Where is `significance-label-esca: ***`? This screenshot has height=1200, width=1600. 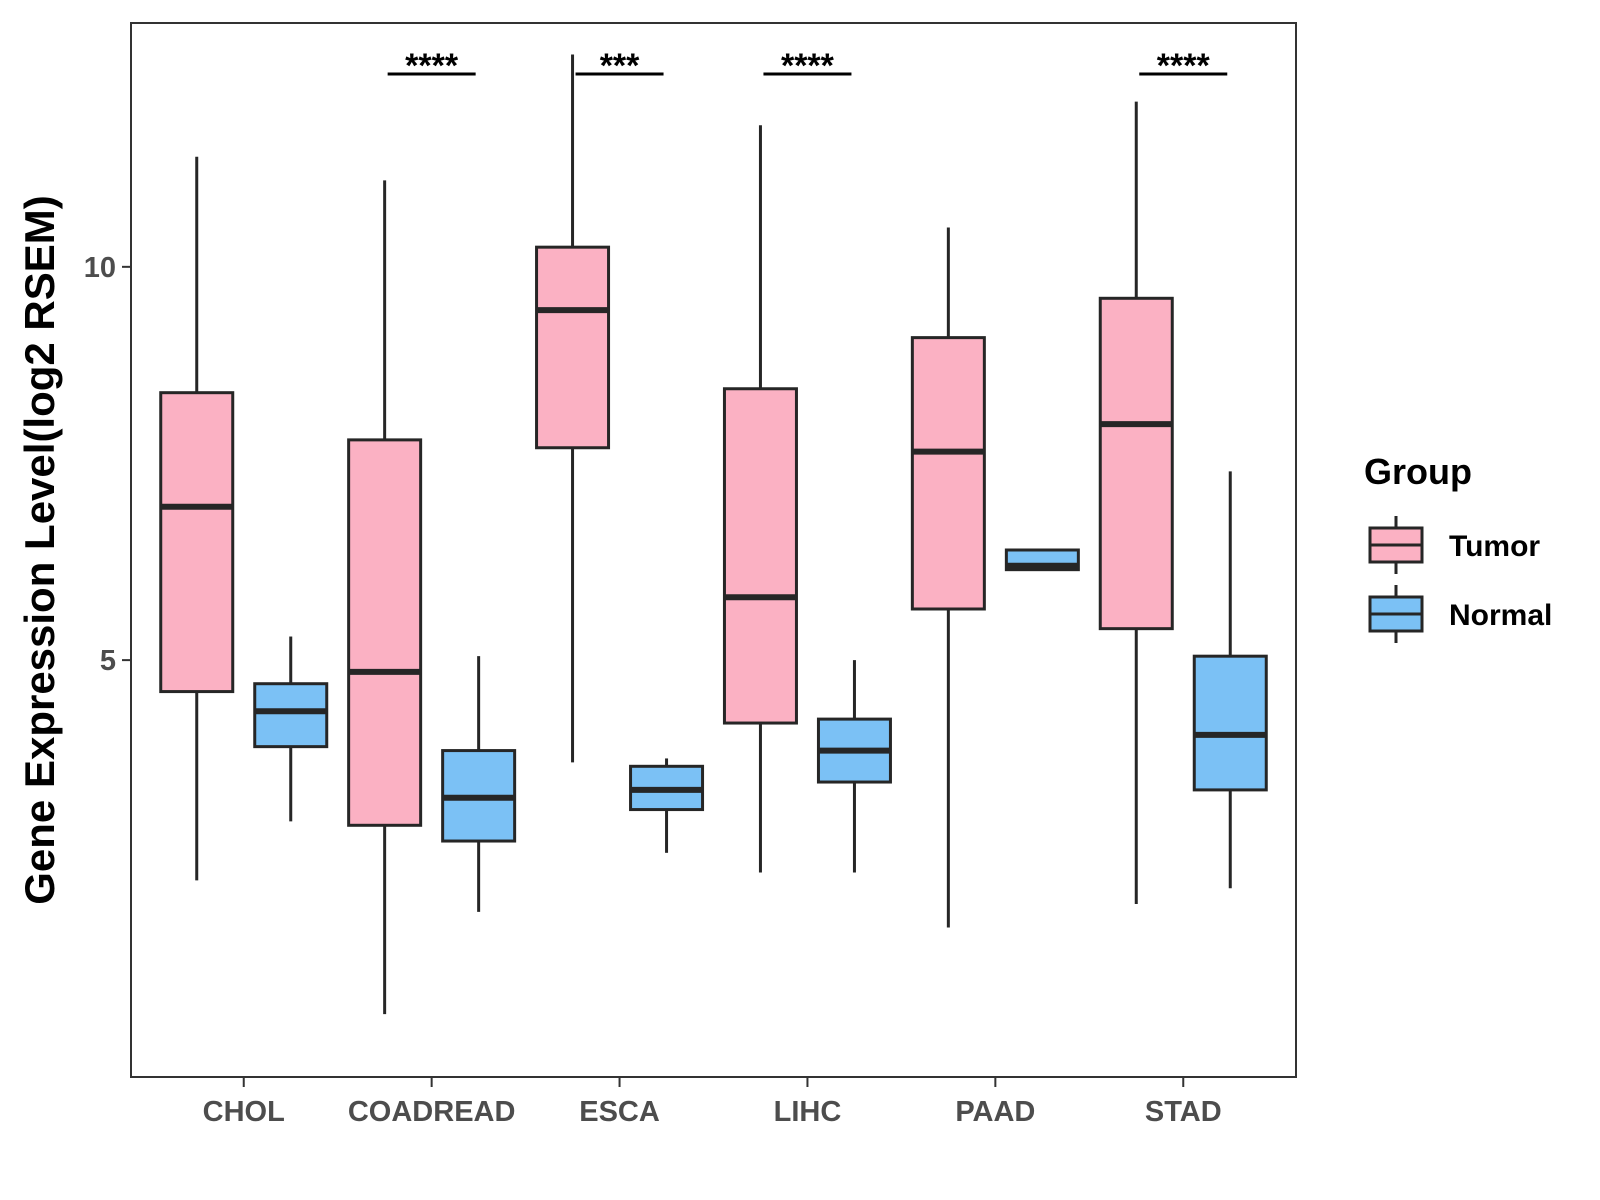
significance-label-esca: *** is located at coordinates (620, 66).